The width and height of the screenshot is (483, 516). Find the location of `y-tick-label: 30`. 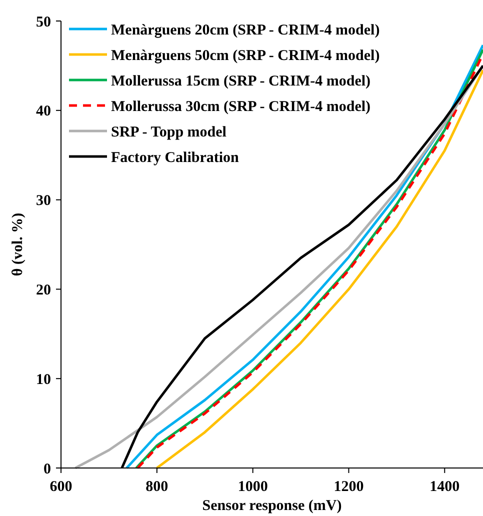

y-tick-label: 30 is located at coordinates (43, 201).